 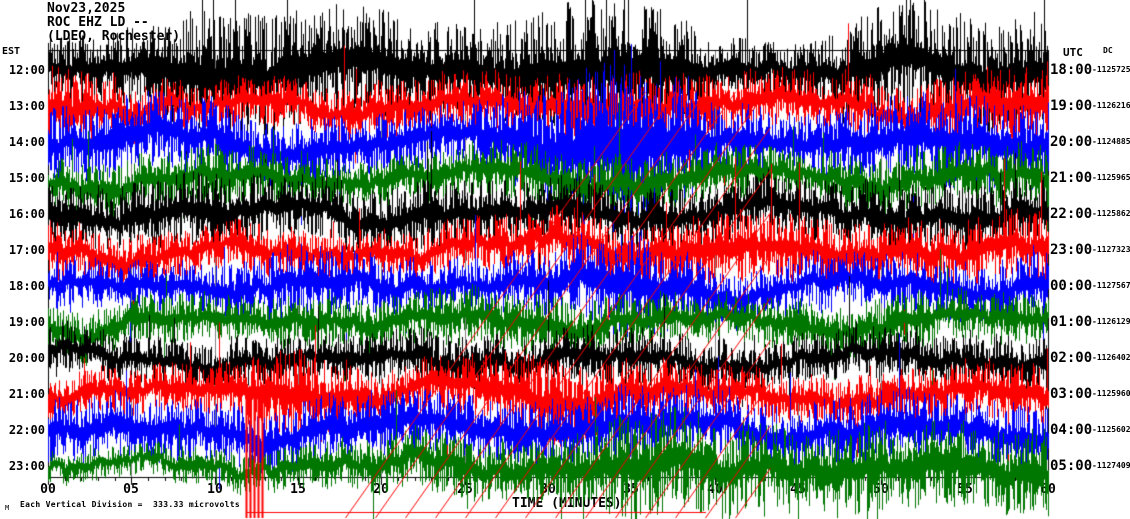 What do you see at coordinates (26, 466) in the screenshot?
I see `est-hour-label: 23:00` at bounding box center [26, 466].